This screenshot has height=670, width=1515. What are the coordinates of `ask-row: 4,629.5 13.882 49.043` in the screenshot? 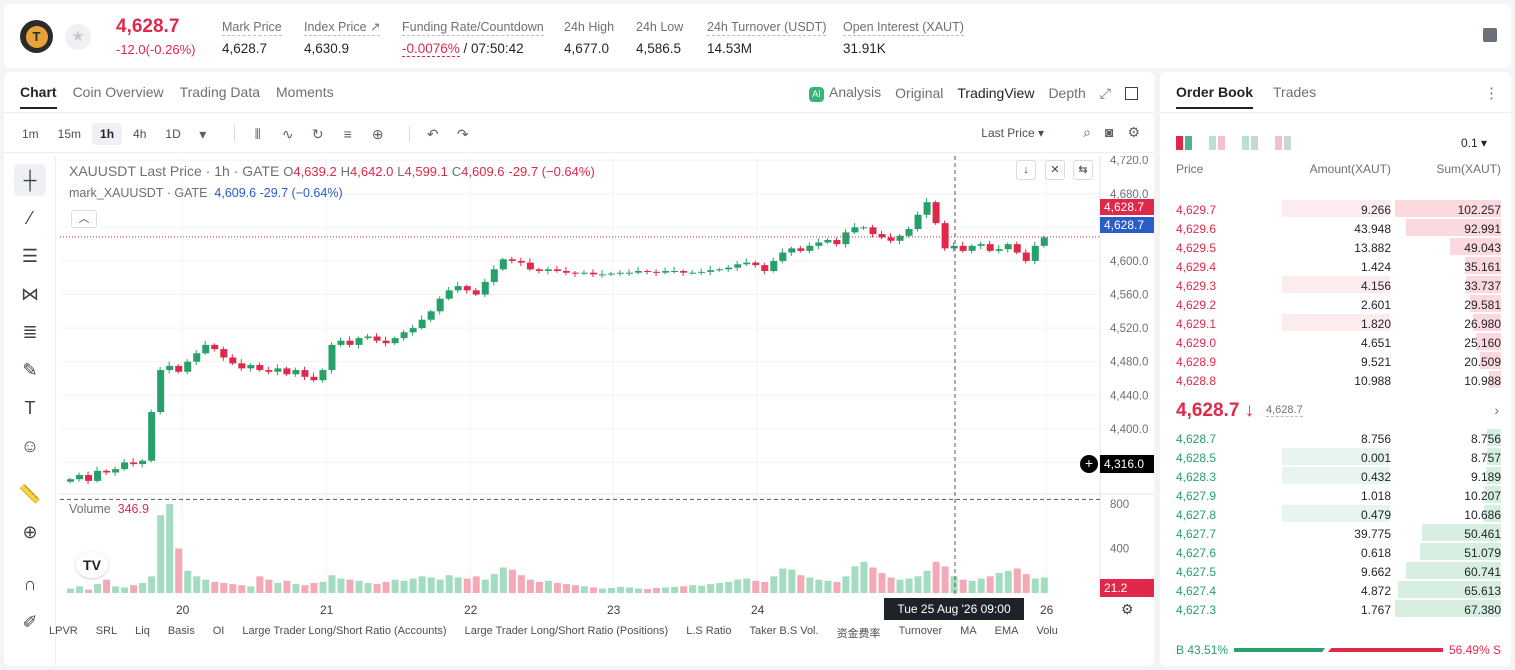 It's located at (1335, 247).